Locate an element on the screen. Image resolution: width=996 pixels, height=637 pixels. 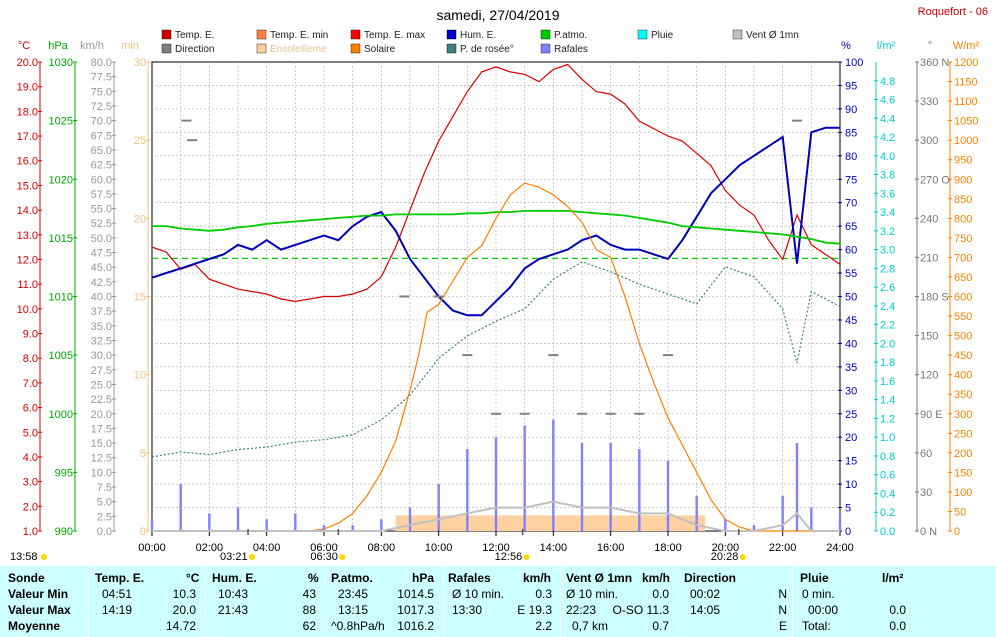
axis-tick-label-wind: 52.5 is located at coordinates (101, 224).